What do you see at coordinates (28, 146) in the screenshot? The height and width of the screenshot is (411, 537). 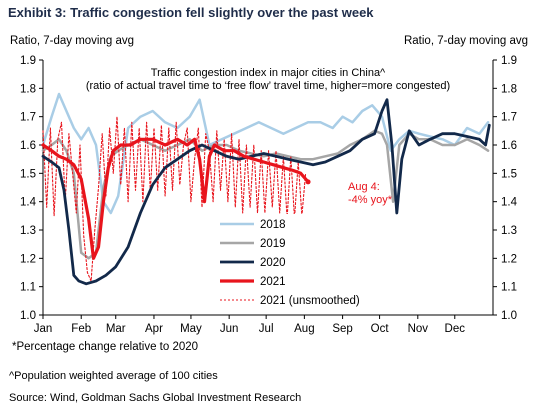 I see `y-tick-label-left: 1.6` at bounding box center [28, 146].